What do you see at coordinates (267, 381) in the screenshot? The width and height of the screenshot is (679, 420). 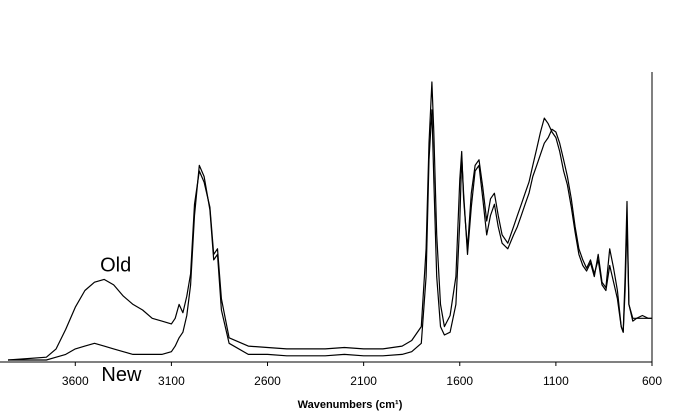 I see `x-tick-label: 2600` at bounding box center [267, 381].